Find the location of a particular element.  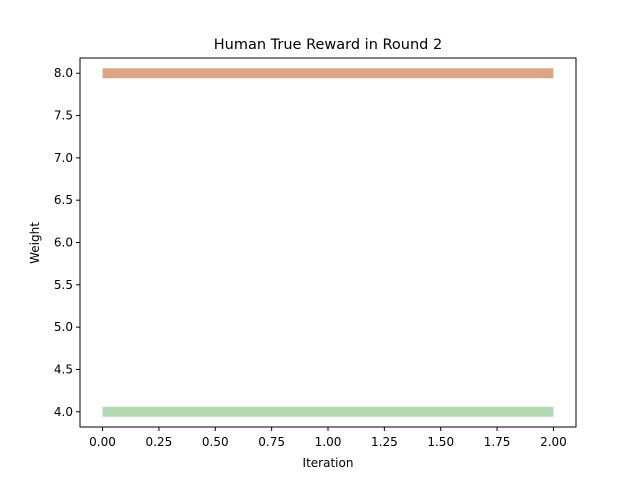

x-tick-label: 1.00 is located at coordinates (328, 442).